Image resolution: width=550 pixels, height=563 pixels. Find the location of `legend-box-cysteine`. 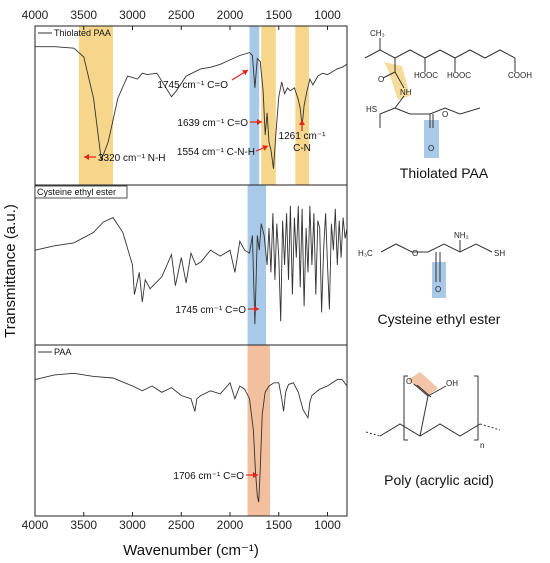

legend-box-cysteine is located at coordinates (81, 192).